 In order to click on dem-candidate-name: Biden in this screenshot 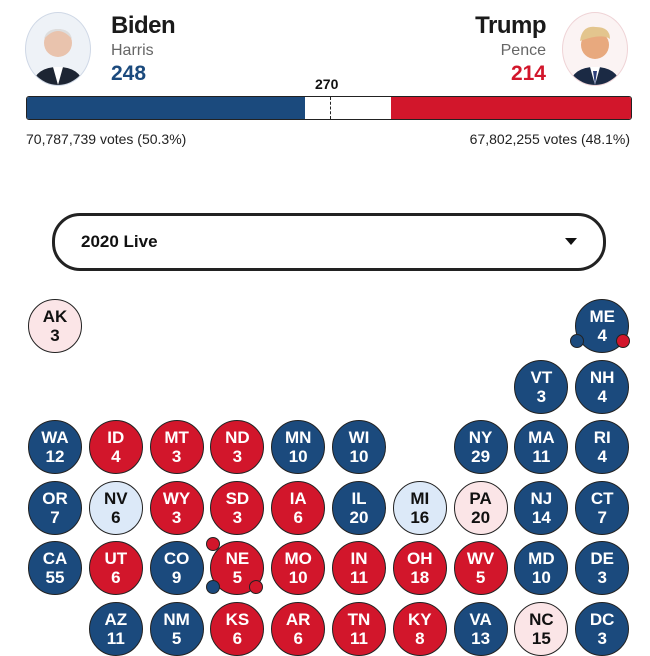, I will do `click(143, 25)`.